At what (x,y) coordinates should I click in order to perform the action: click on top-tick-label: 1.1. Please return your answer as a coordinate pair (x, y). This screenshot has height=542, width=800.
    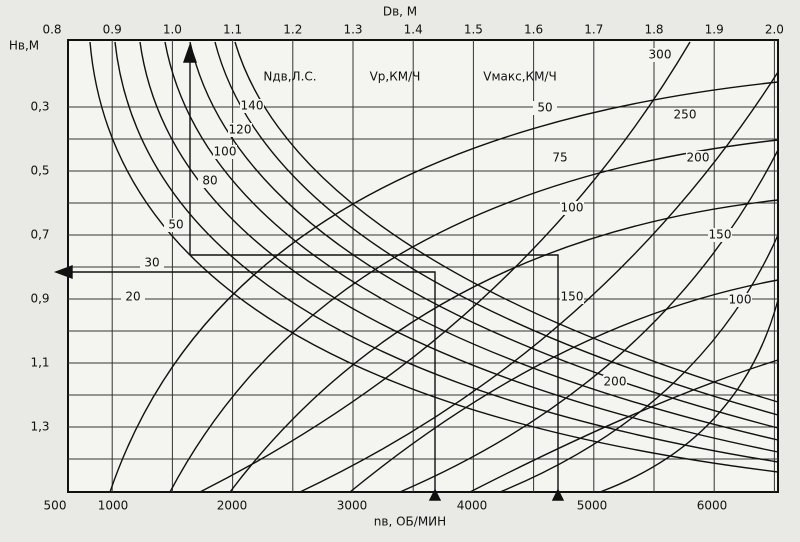
    Looking at the image, I should click on (232, 30).